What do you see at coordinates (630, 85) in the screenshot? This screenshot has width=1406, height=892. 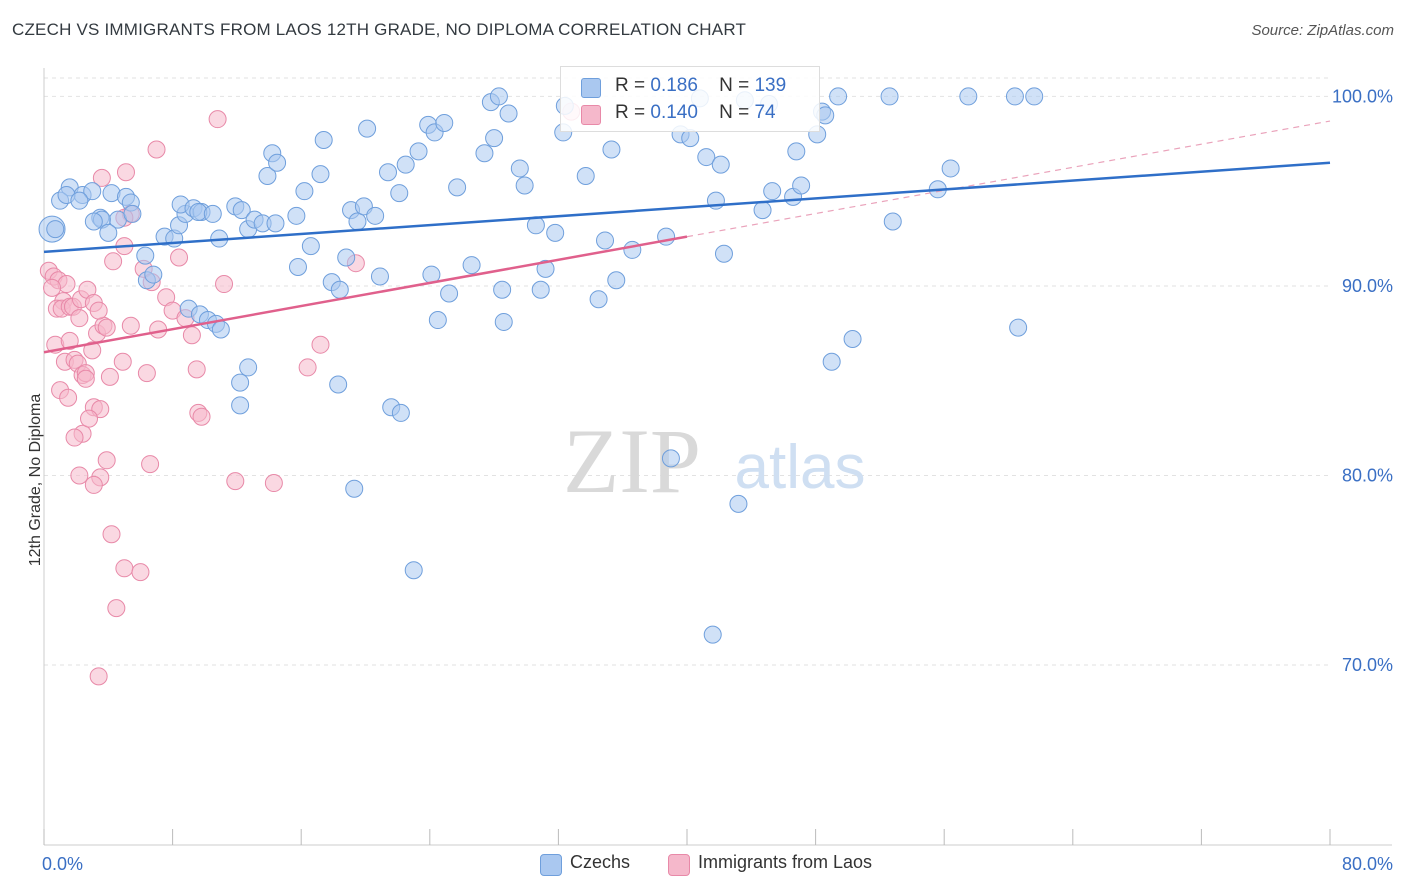 I see `legend-r-label: R =` at bounding box center [630, 85].